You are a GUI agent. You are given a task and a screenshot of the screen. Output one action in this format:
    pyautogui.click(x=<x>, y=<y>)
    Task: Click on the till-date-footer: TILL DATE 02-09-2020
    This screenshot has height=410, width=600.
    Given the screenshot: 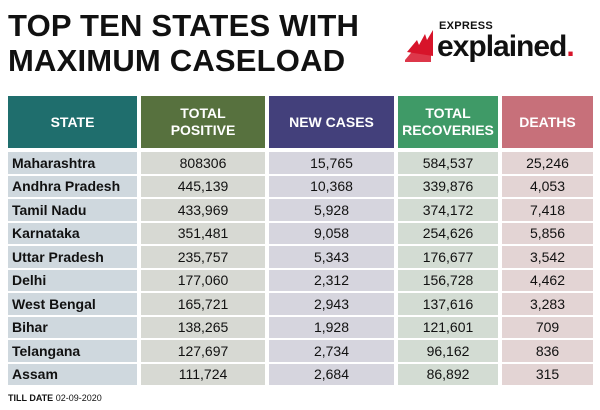 What is the action you would take?
    pyautogui.click(x=55, y=398)
    